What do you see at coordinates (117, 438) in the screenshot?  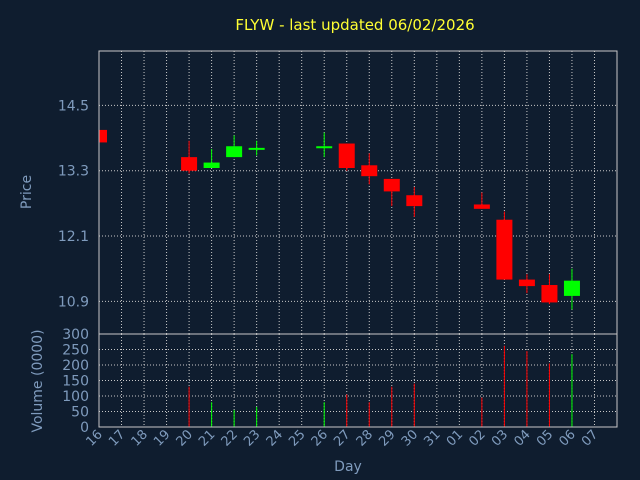 I see `x-tick-label: 17` at bounding box center [117, 438].